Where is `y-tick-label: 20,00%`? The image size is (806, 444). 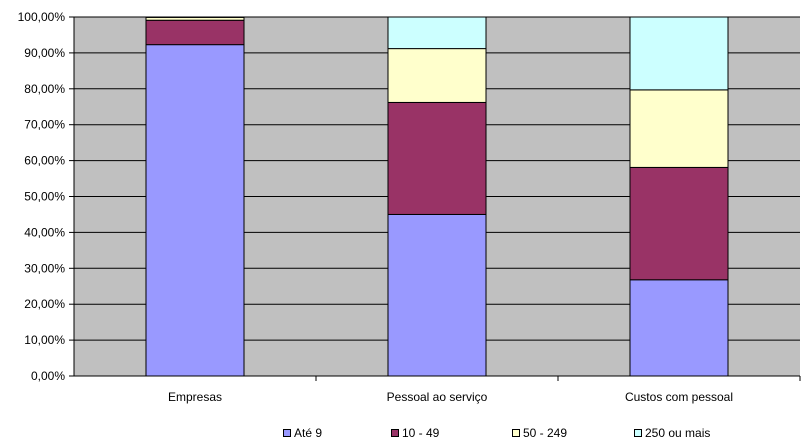 y-tick-label: 20,00% is located at coordinates (44, 304).